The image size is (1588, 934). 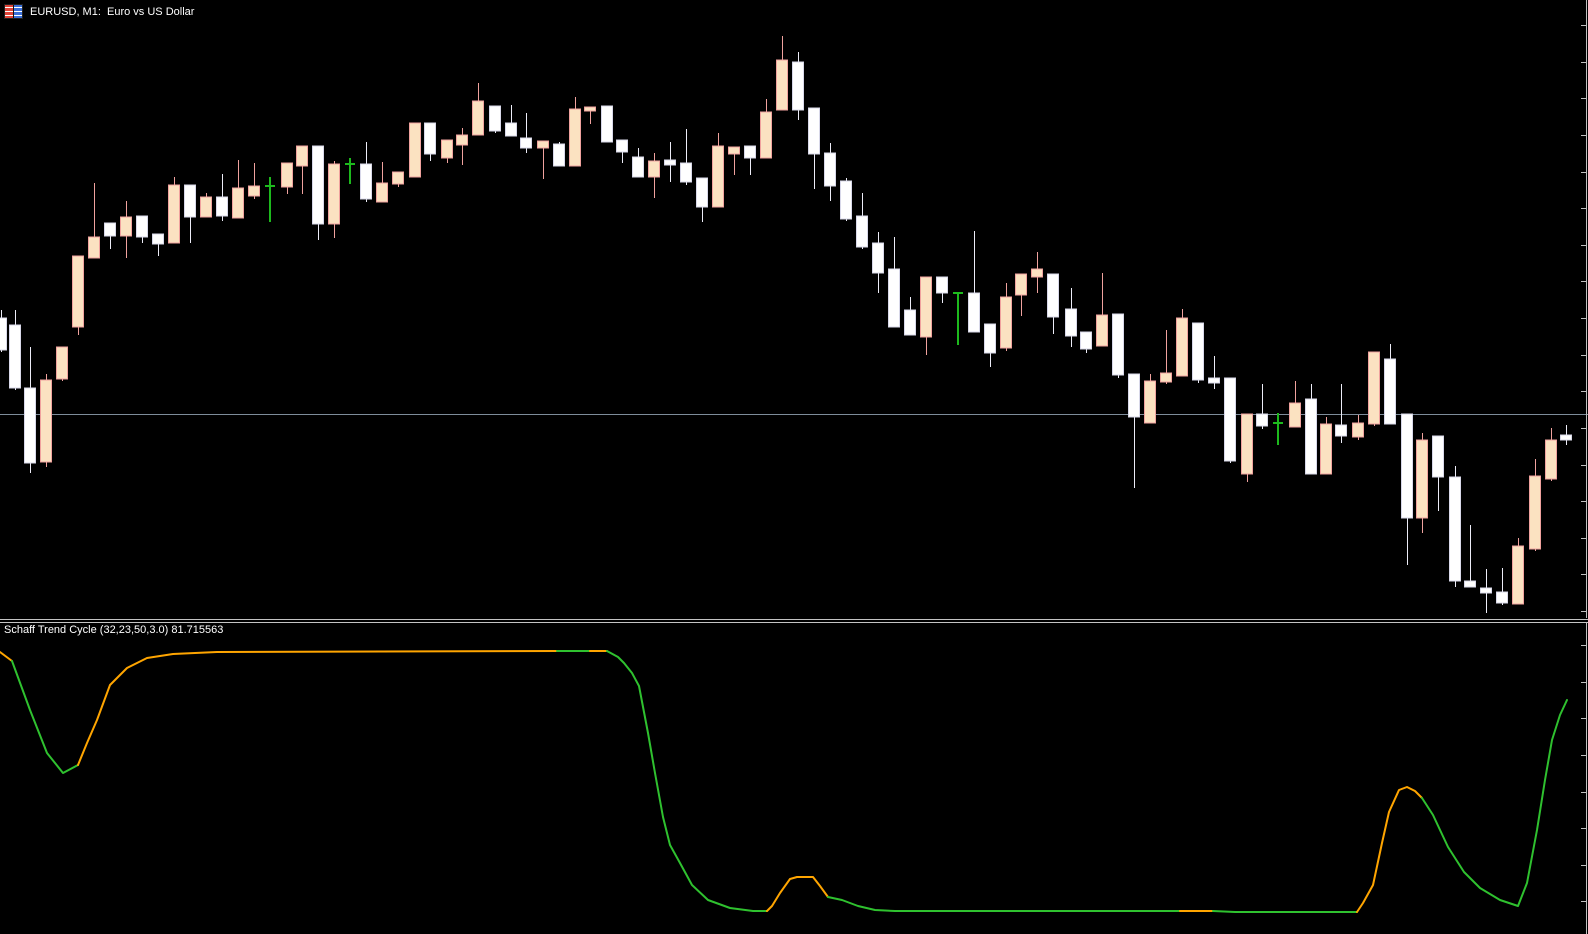 I want to click on chart-icon-red-half, so click(x=9, y=11).